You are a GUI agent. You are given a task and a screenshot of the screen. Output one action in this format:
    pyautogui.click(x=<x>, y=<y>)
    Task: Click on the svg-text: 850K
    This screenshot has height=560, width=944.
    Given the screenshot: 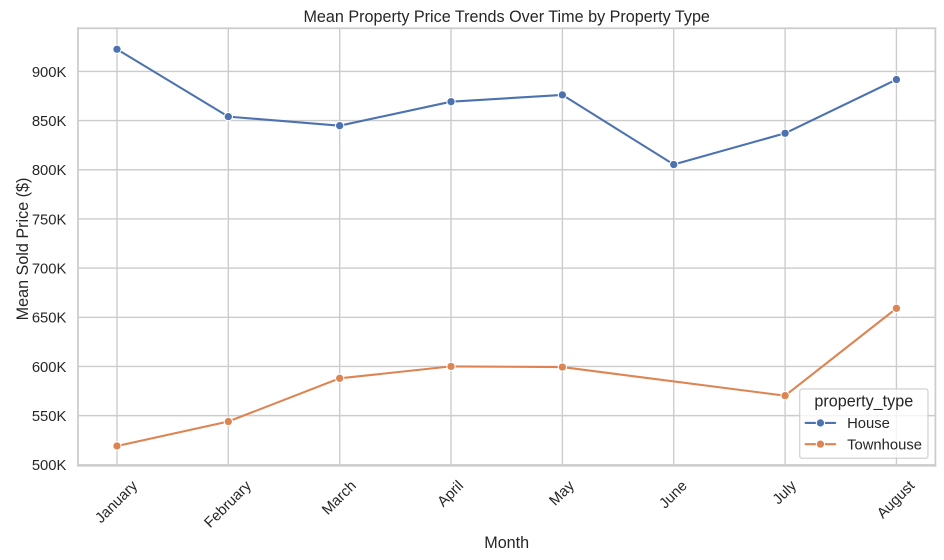 What is the action you would take?
    pyautogui.click(x=49, y=122)
    